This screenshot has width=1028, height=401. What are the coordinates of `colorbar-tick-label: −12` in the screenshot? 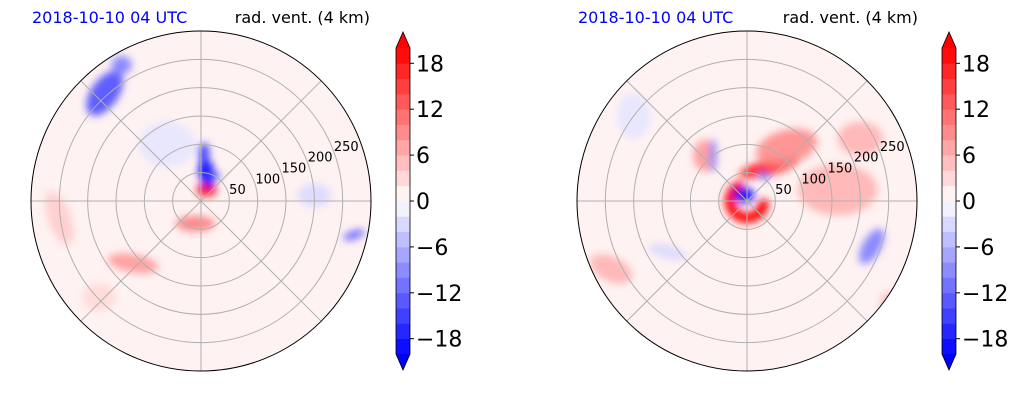 It's located at (439, 294).